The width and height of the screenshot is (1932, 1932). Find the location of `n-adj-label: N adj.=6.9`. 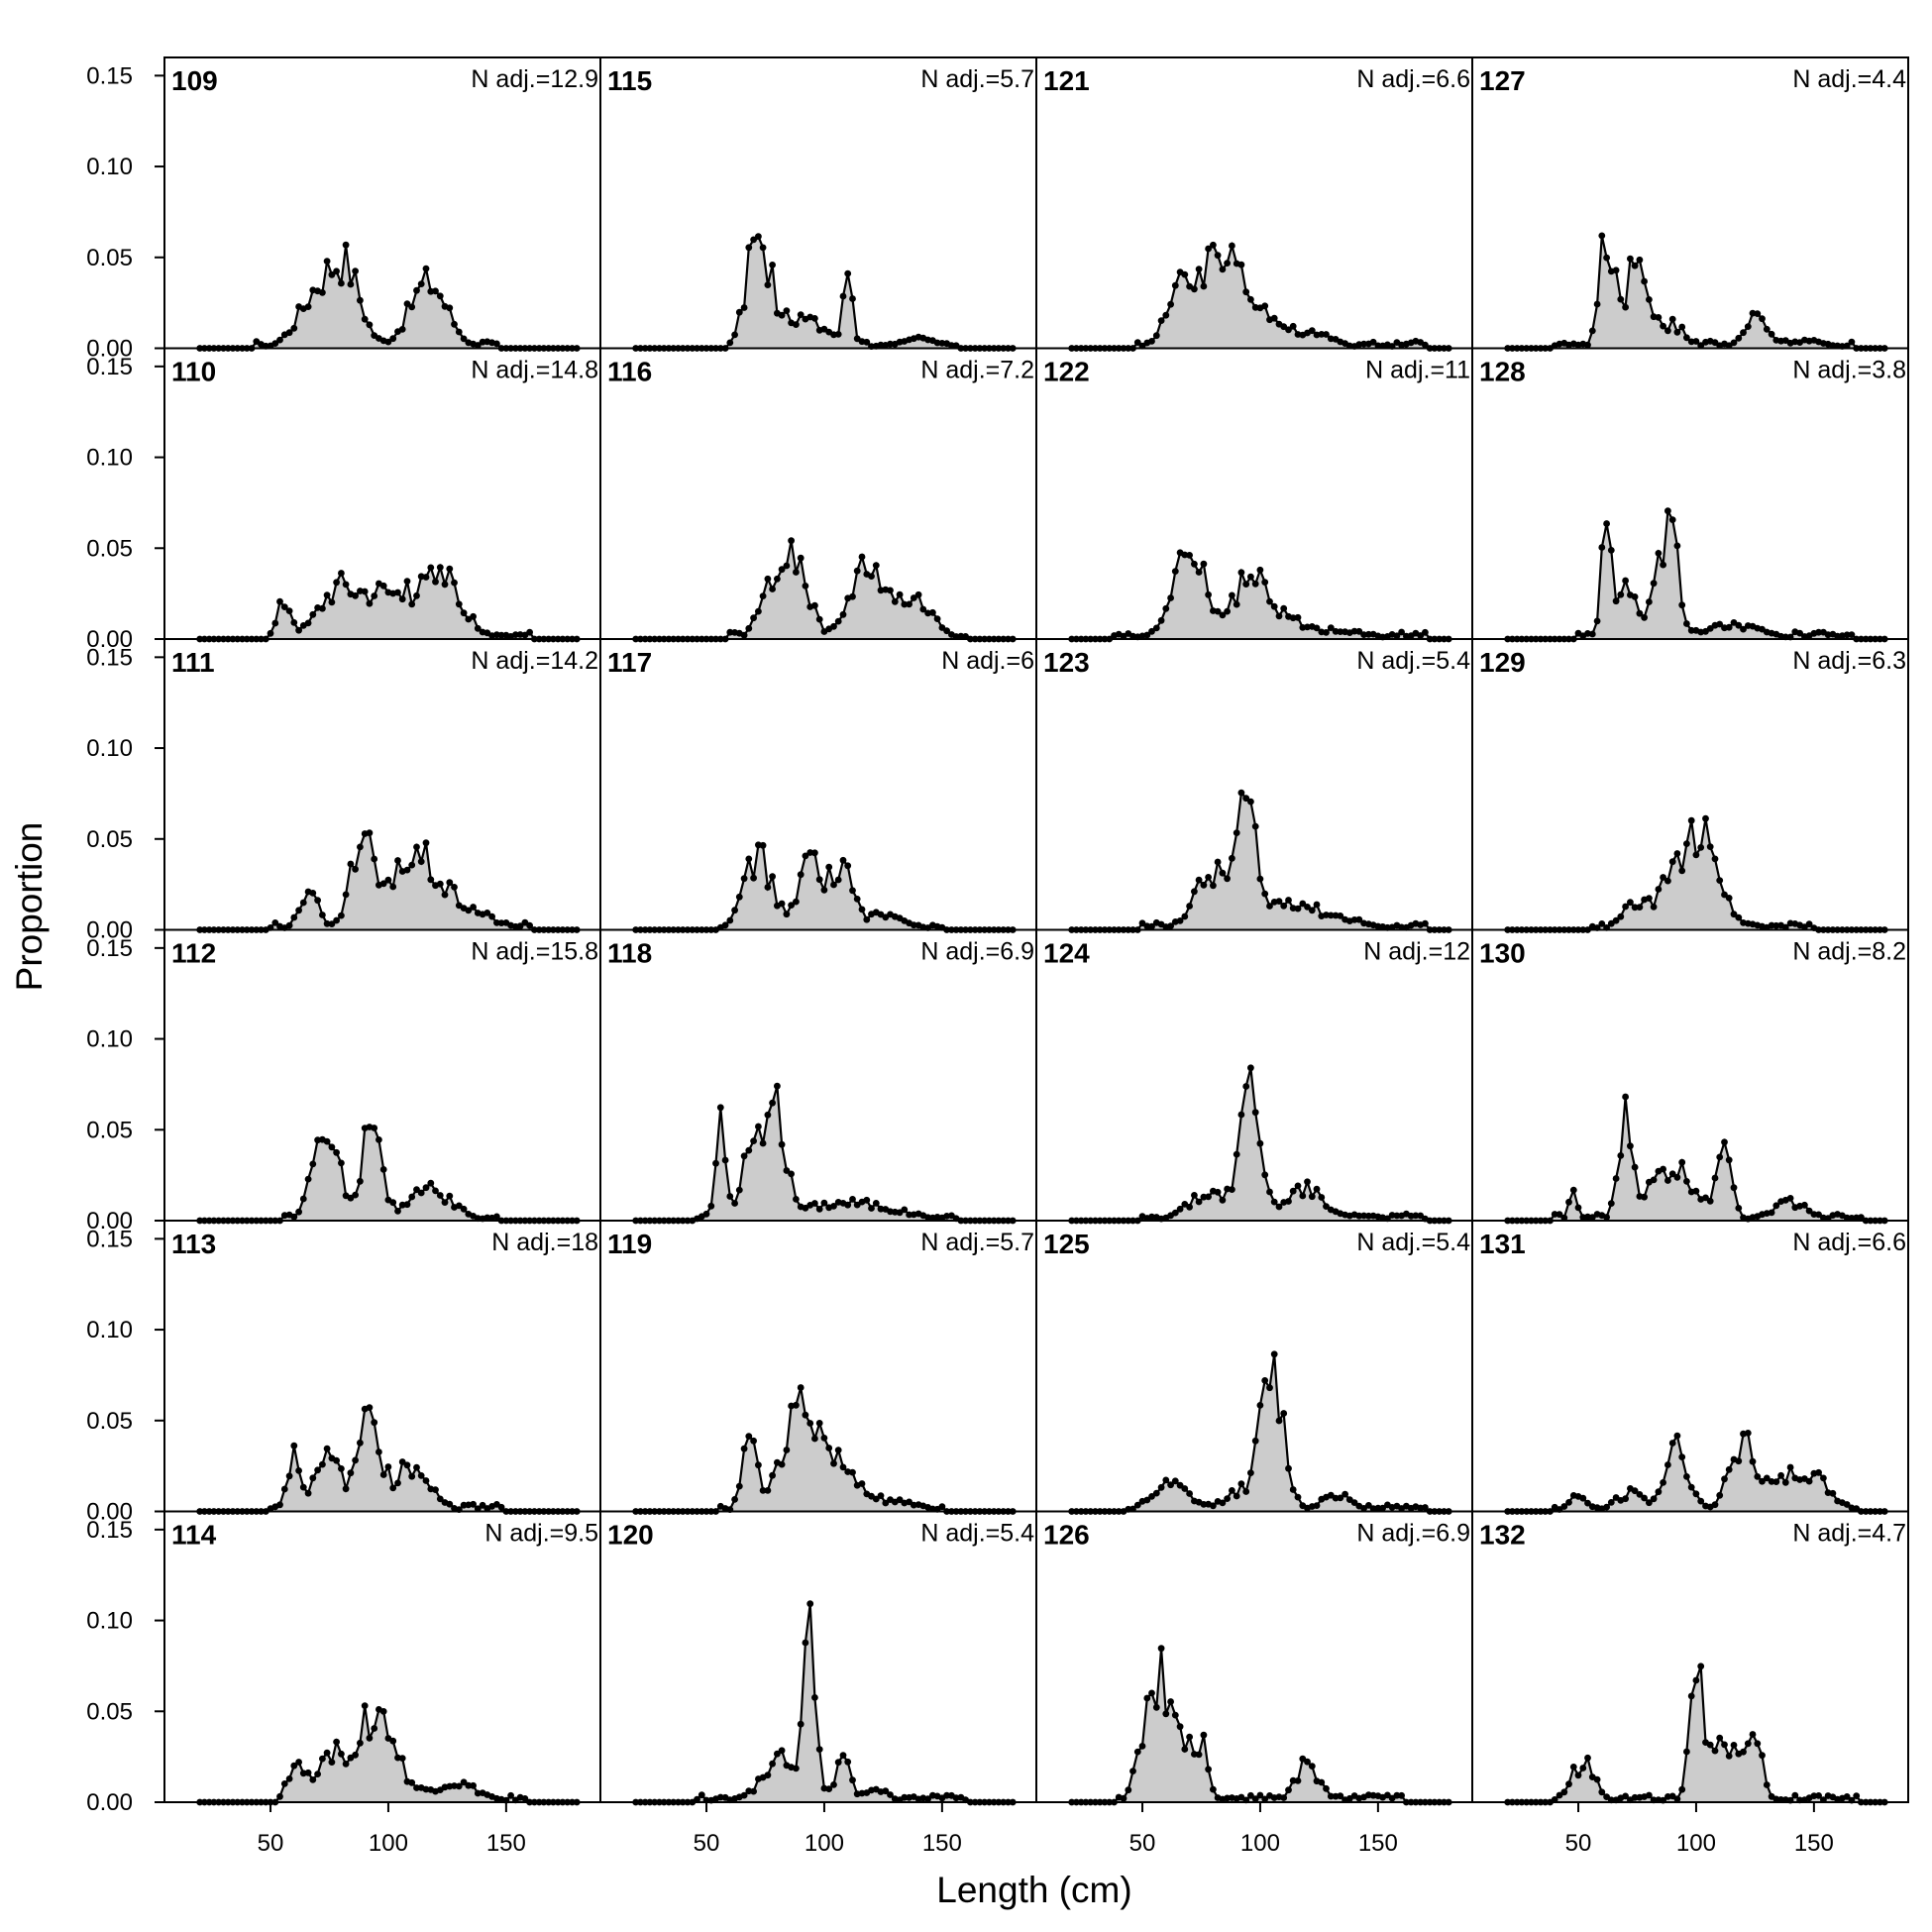

n-adj-label: N adj.=6.9 is located at coordinates (1413, 1534).